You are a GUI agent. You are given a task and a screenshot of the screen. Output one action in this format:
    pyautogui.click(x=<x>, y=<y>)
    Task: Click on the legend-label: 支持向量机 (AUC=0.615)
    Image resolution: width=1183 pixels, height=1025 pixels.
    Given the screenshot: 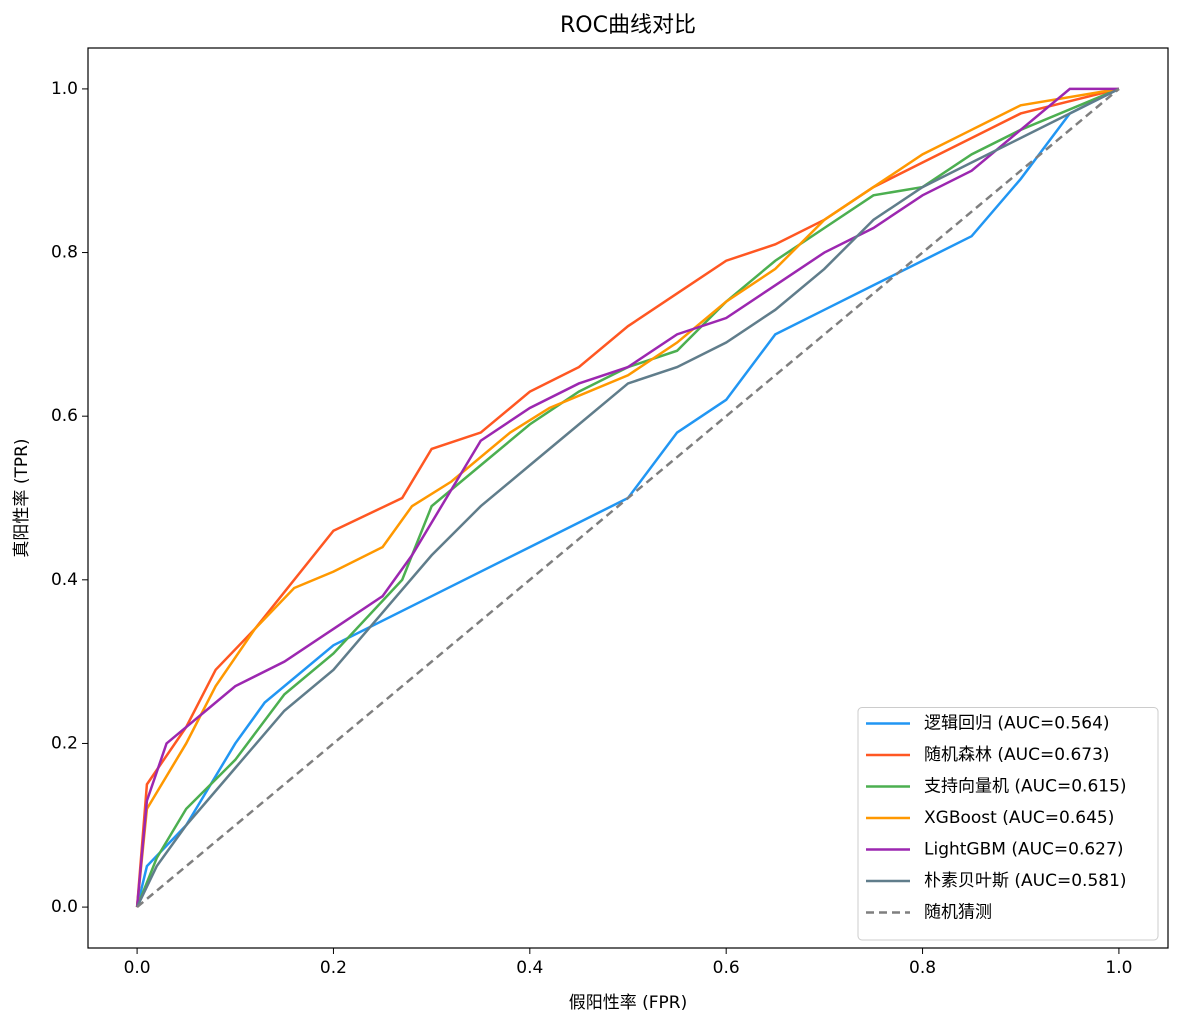 What is the action you would take?
    pyautogui.click(x=1025, y=787)
    